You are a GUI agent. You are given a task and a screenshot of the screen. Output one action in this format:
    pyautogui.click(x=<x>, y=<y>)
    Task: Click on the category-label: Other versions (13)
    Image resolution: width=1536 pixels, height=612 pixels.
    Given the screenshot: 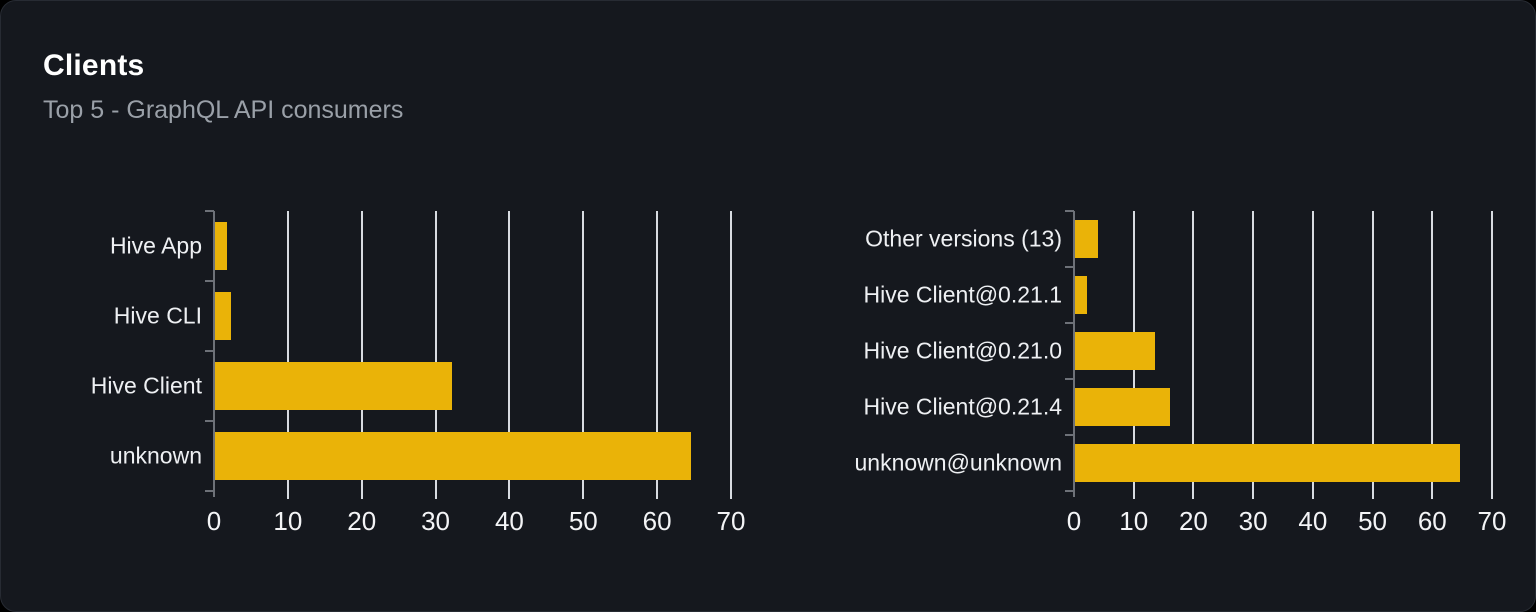 What is the action you would take?
    pyautogui.click(x=963, y=238)
    